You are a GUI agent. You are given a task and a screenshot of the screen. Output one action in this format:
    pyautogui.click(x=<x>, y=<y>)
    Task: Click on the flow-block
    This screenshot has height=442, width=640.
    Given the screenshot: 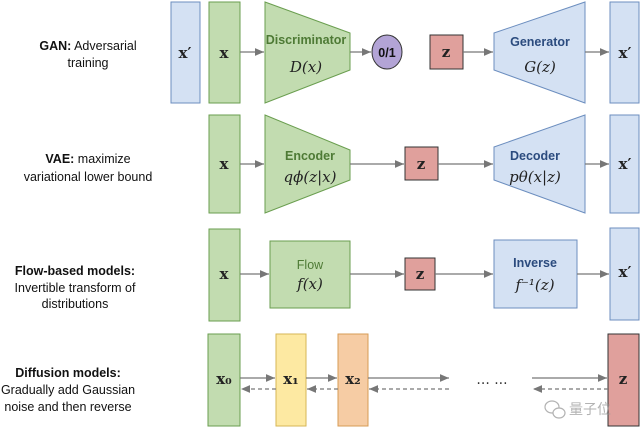 What is the action you would take?
    pyautogui.click(x=310, y=274)
    